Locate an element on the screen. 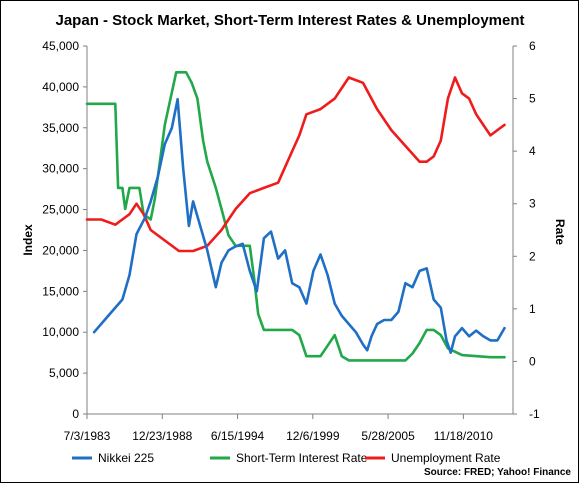 This screenshot has width=579, height=483. right-tick-label: 0 is located at coordinates (532, 361).